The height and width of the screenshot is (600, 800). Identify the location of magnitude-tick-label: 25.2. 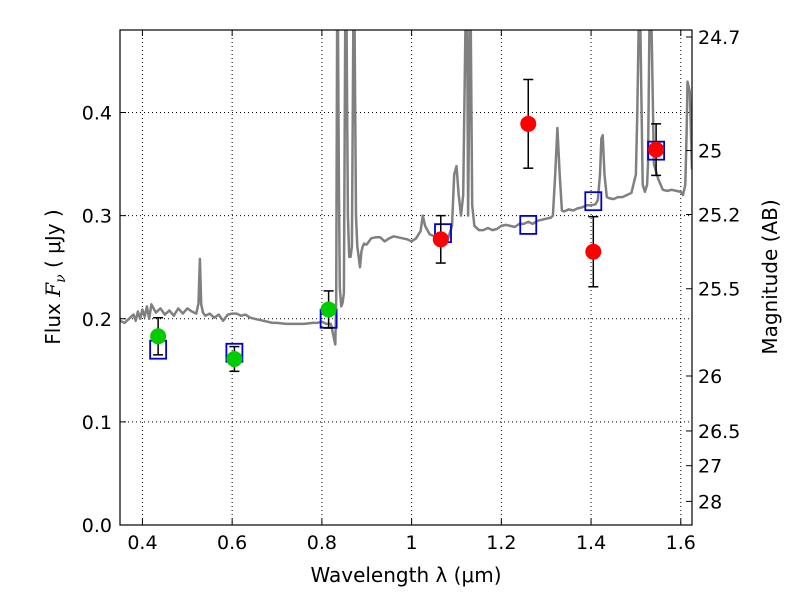
(719, 215).